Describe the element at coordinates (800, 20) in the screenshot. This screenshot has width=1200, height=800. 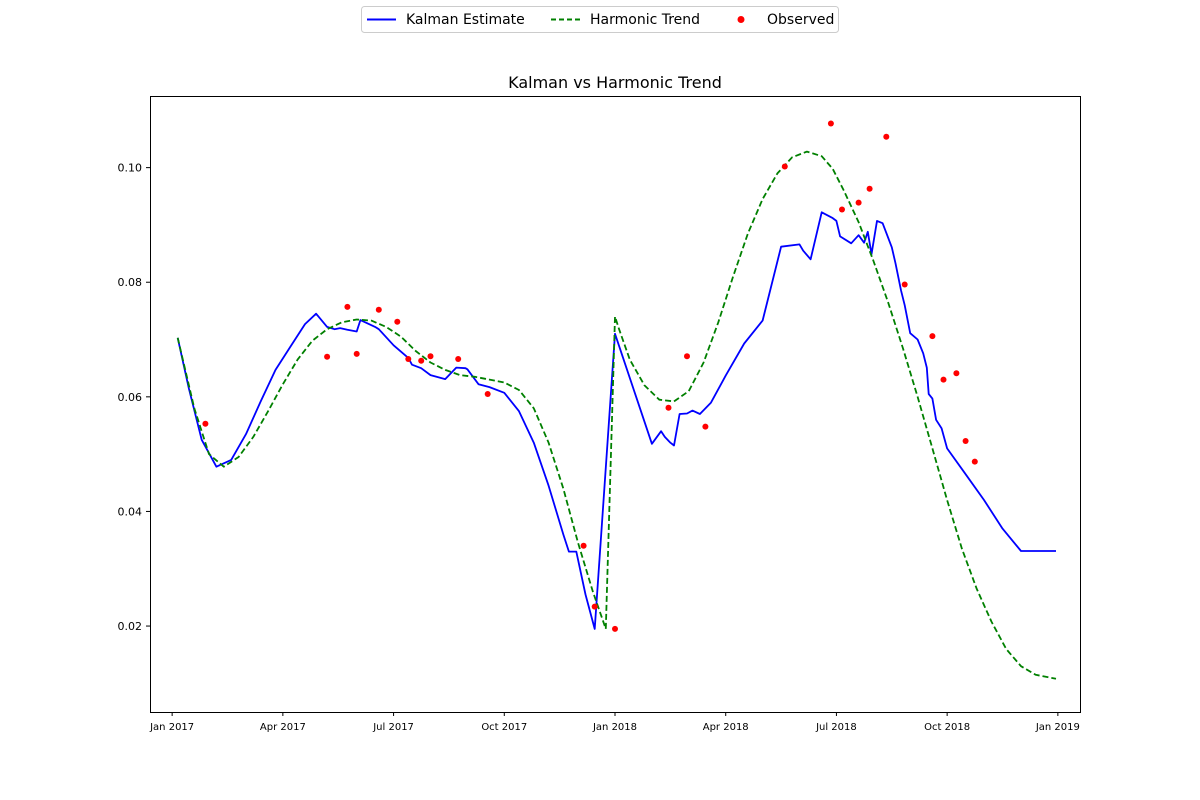
I see `legend-observed-label: Observed` at that location.